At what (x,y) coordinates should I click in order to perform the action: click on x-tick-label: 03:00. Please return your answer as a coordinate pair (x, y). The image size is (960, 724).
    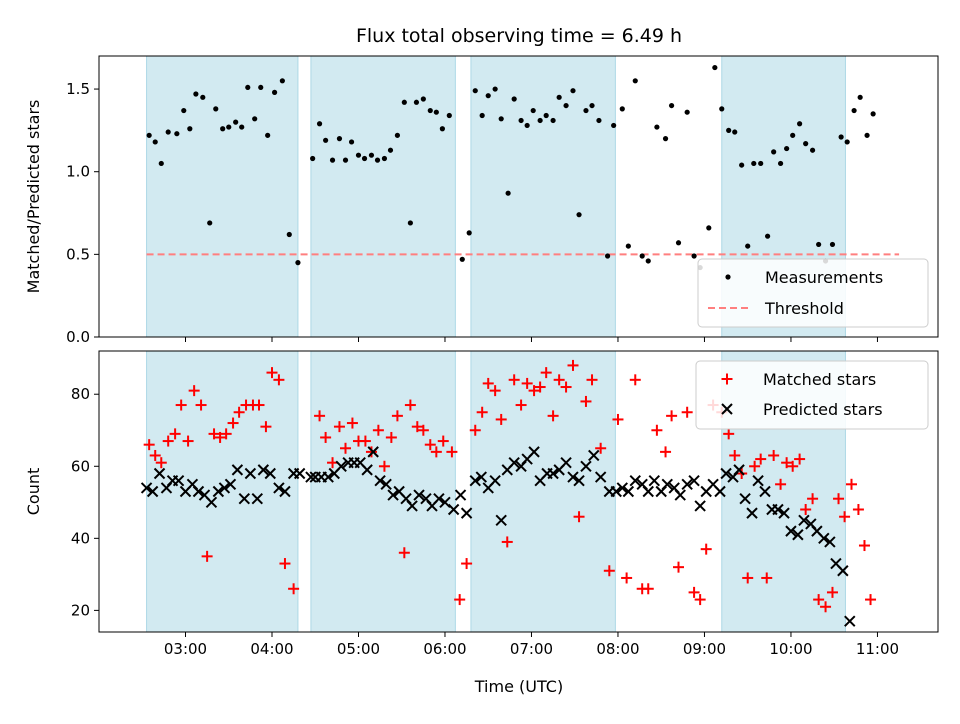
    Looking at the image, I should click on (185, 649).